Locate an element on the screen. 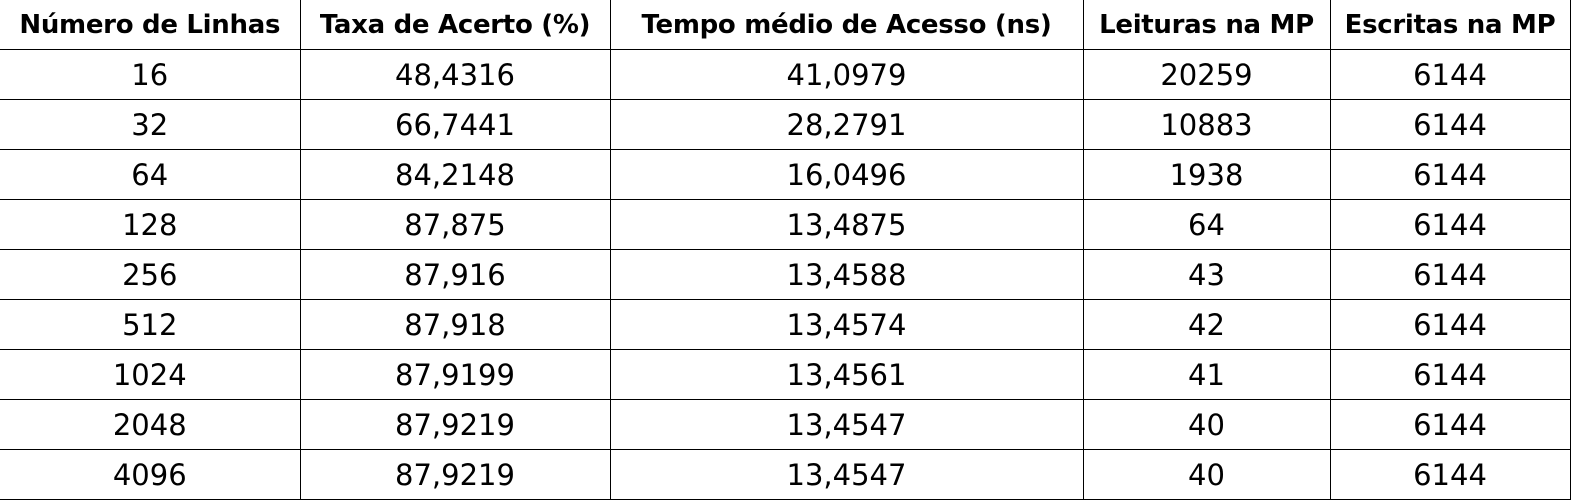 This screenshot has width=1572, height=500. header-numero-de-linhas: Número de Linhas is located at coordinates (150, 25).